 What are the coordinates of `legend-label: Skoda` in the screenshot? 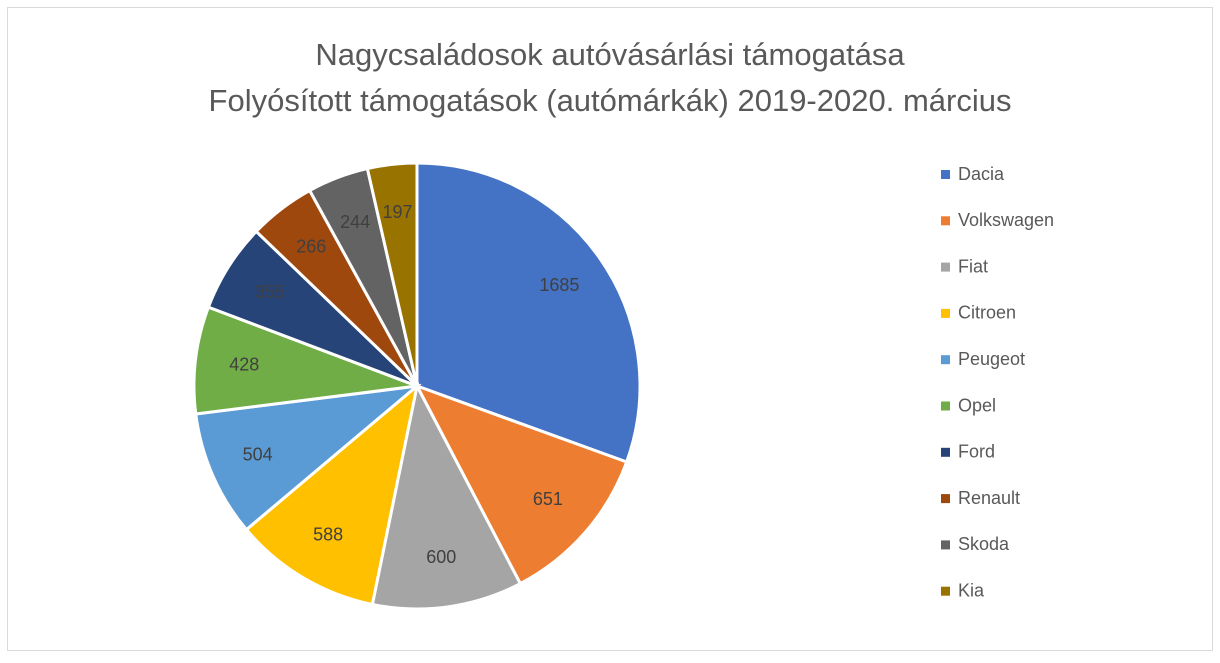 It's located at (984, 544).